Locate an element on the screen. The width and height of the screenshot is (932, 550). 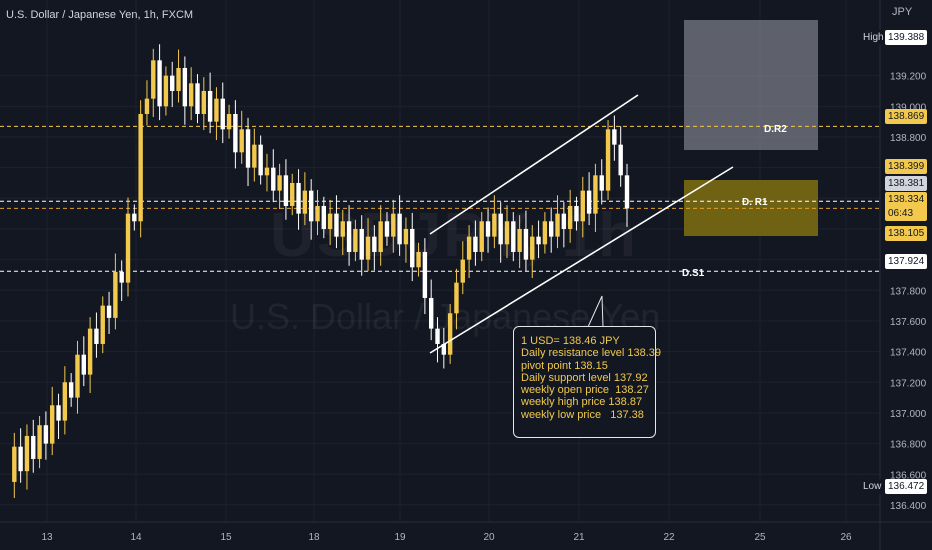
x-tick-label: 19 is located at coordinates (400, 537).